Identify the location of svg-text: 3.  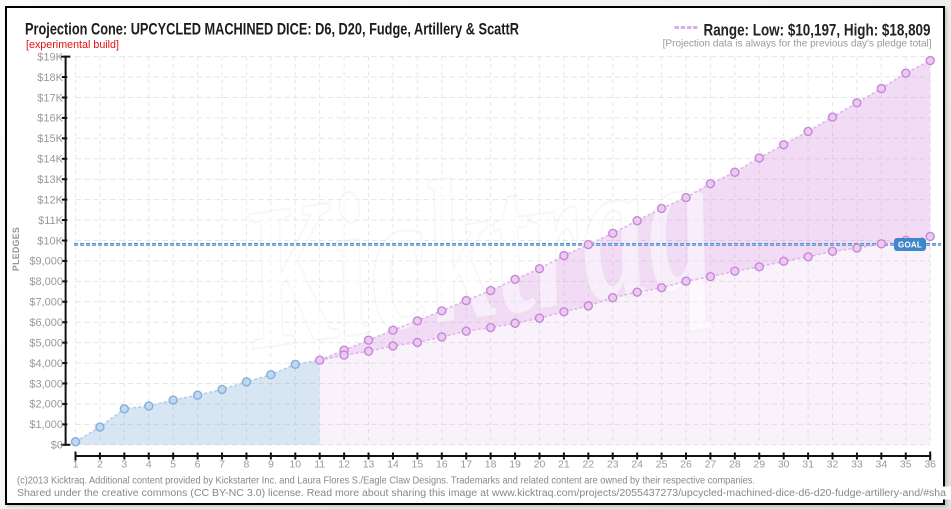
(124, 465).